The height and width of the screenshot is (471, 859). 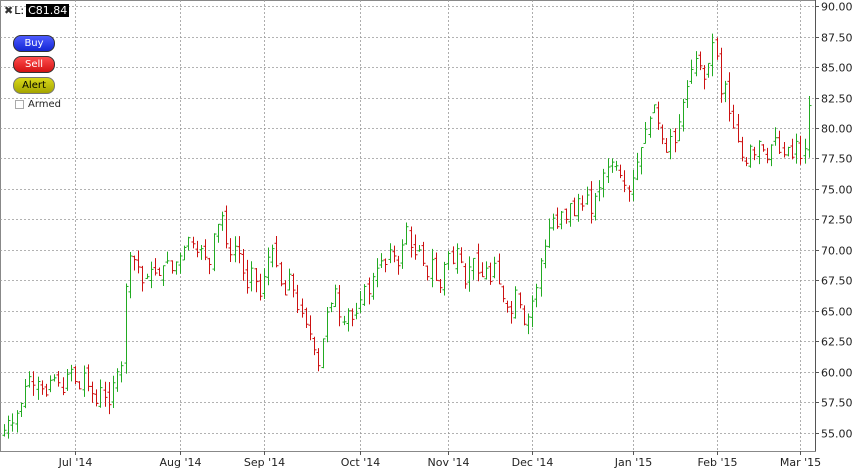 I want to click on armed-checkbox, so click(x=19, y=104).